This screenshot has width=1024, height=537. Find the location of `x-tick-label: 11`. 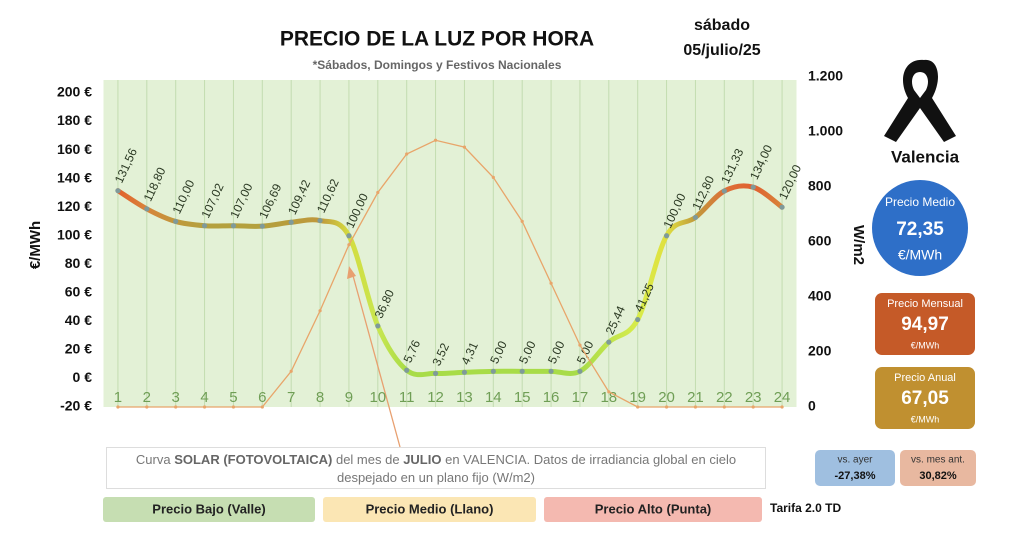

x-tick-label: 11 is located at coordinates (407, 397).